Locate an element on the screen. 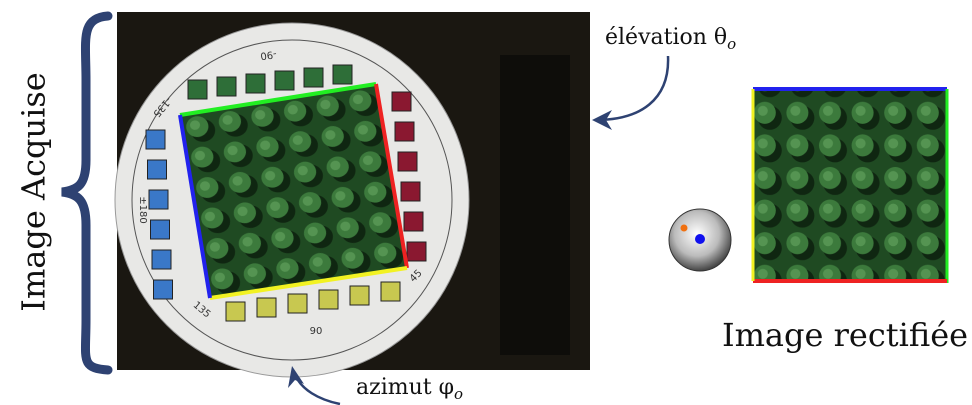 The height and width of the screenshot is (405, 972). pegboard is located at coordinates (293, 191).